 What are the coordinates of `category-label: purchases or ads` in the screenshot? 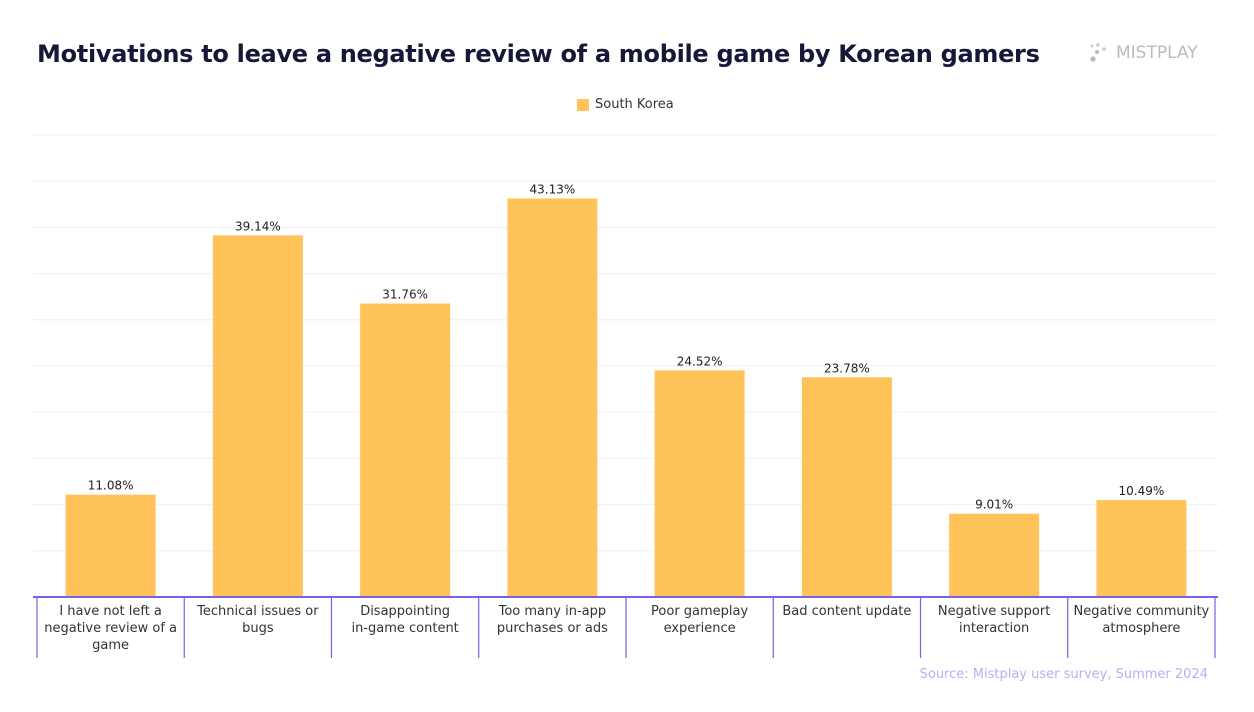 It's located at (552, 628).